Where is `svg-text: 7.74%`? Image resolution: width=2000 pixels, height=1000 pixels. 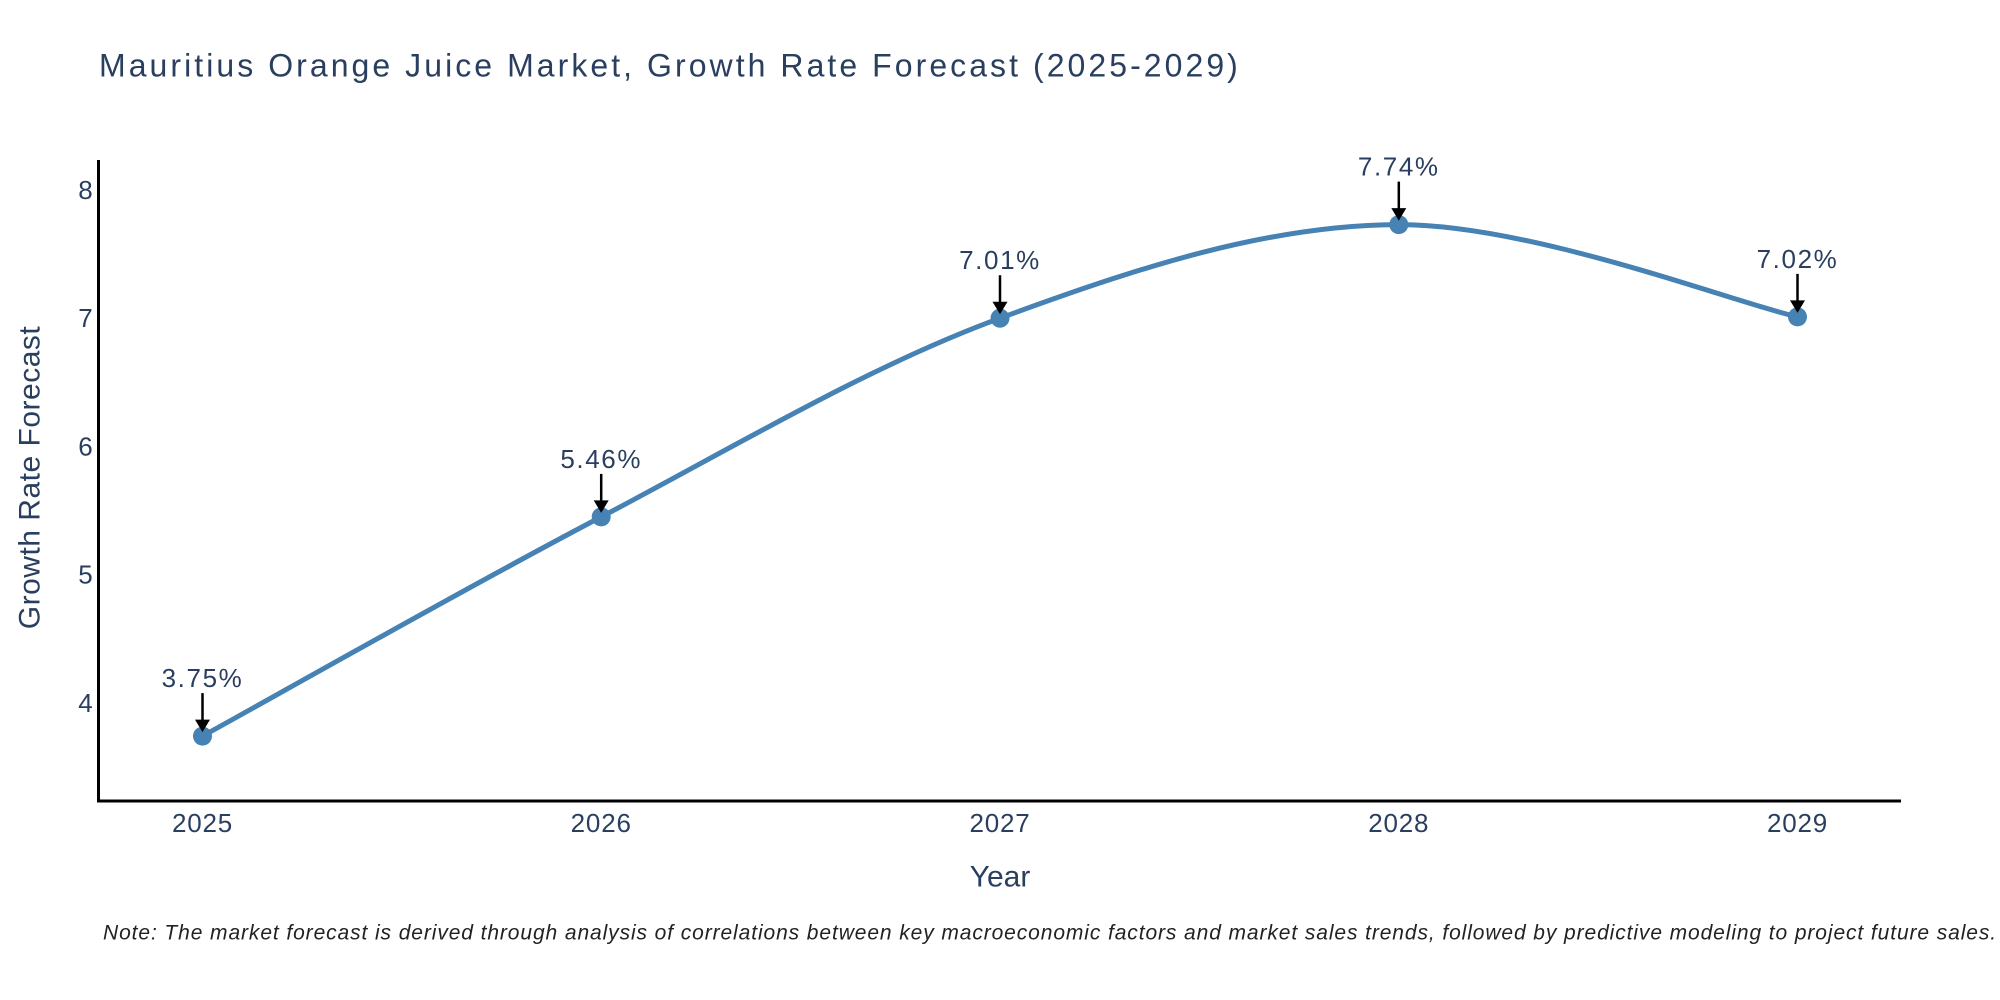
svg-text: 7.74% is located at coordinates (1399, 167).